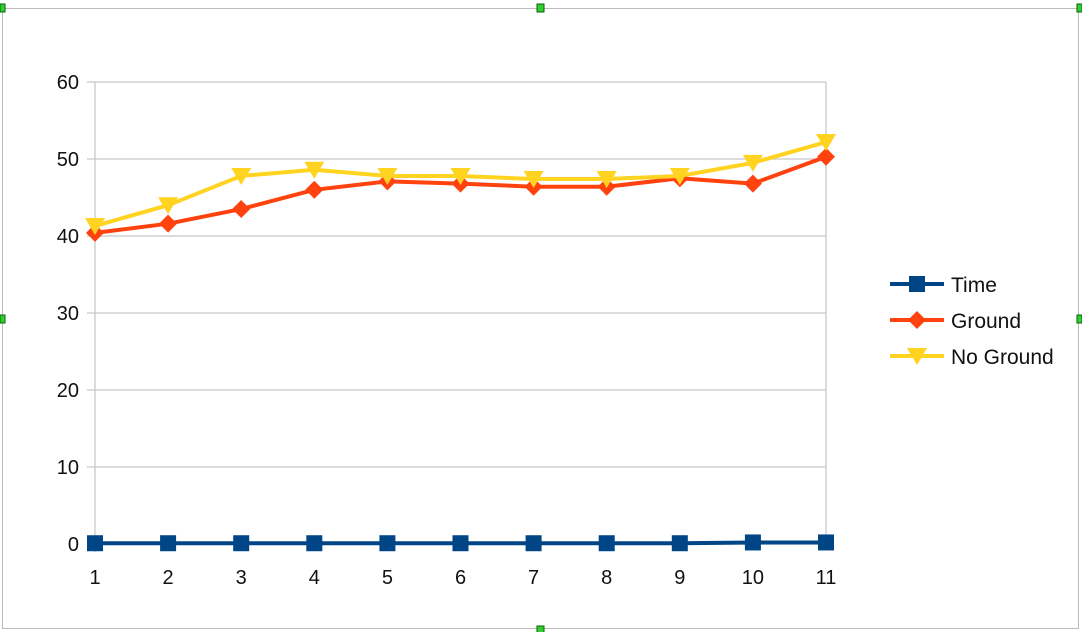 This screenshot has height=632, width=1082. What do you see at coordinates (753, 578) in the screenshot?
I see `x-tick-label: 10` at bounding box center [753, 578].